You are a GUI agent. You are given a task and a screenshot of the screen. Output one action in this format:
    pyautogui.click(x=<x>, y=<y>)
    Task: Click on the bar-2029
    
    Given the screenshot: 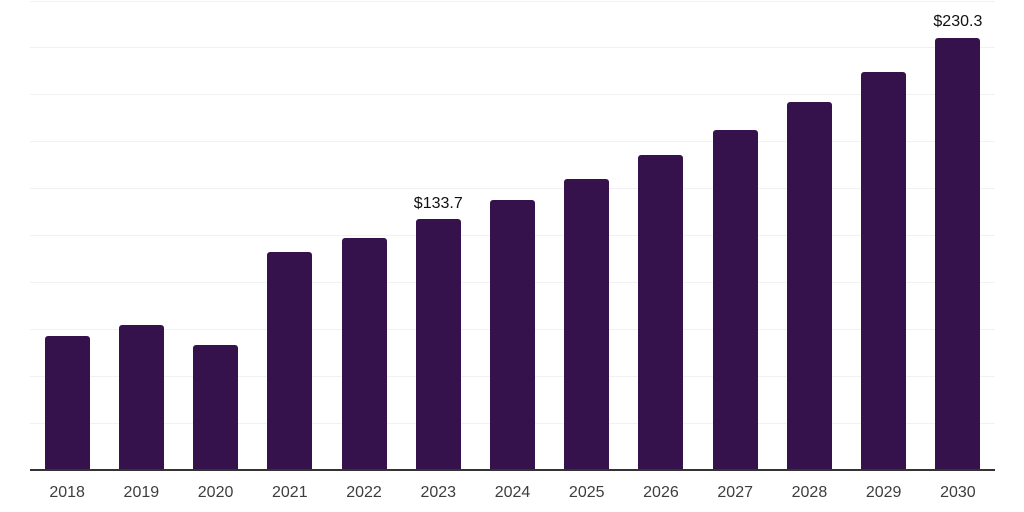 What is the action you would take?
    pyautogui.click(x=884, y=270)
    